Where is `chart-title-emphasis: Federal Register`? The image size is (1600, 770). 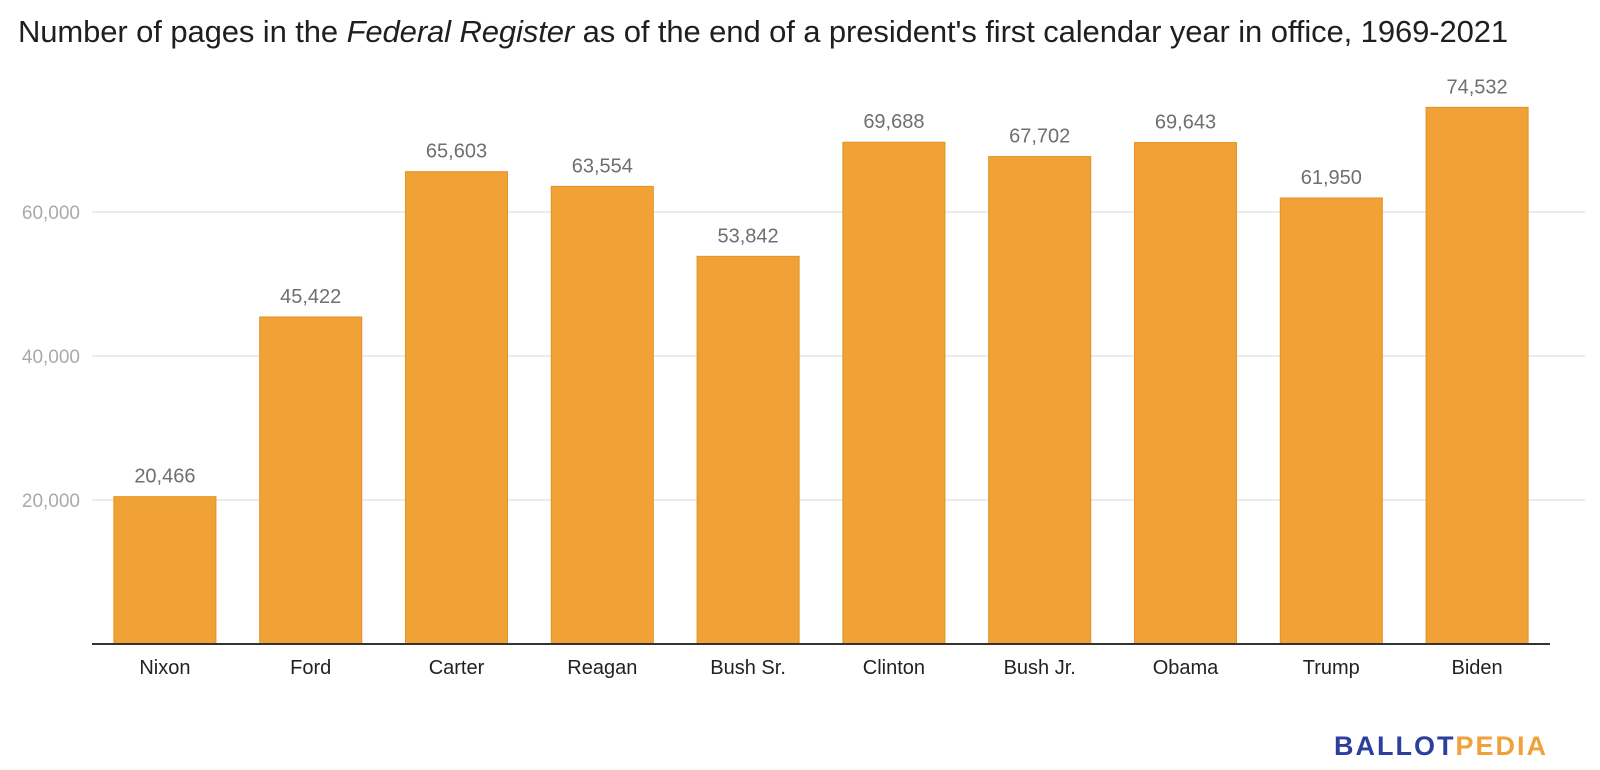 chart-title-emphasis: Federal Register is located at coordinates (460, 31).